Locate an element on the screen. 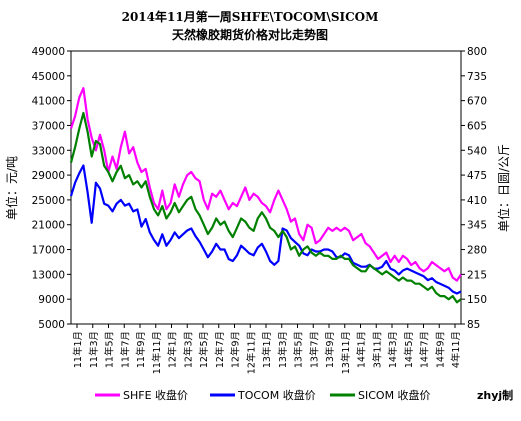  y-left-tick-label: 21000 is located at coordinates (48, 226).